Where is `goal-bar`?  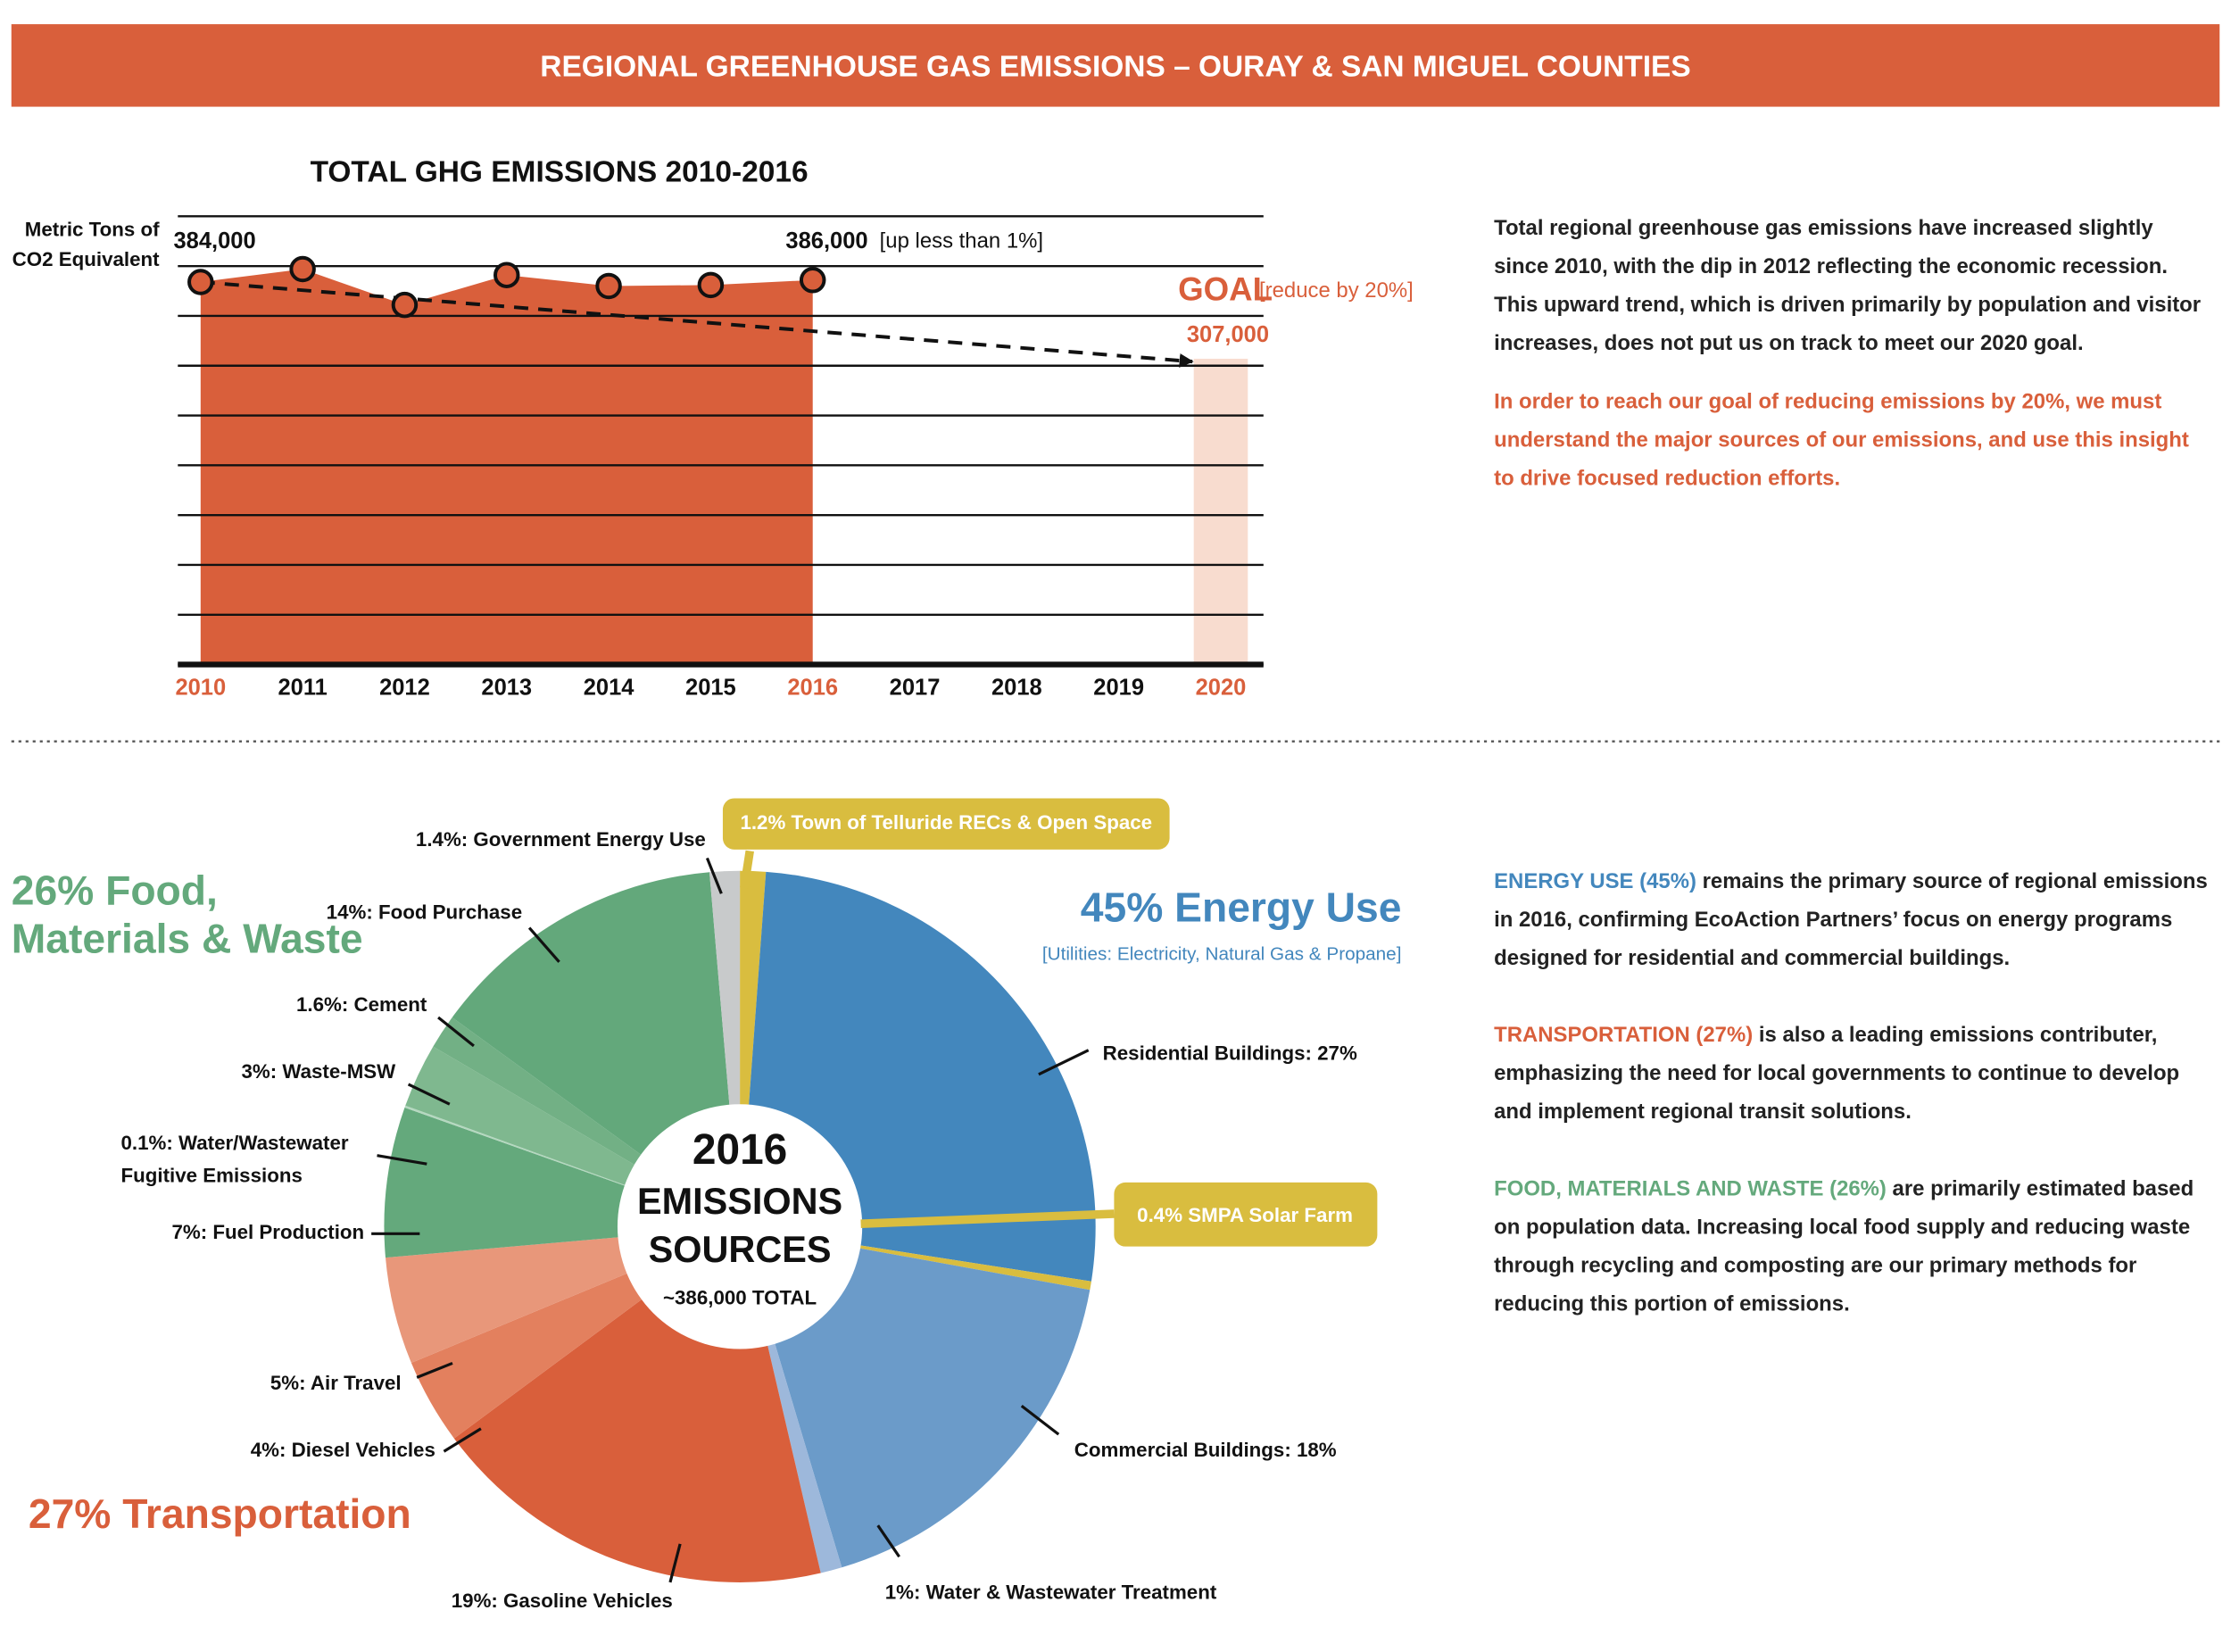
goal-bar is located at coordinates (1220, 512).